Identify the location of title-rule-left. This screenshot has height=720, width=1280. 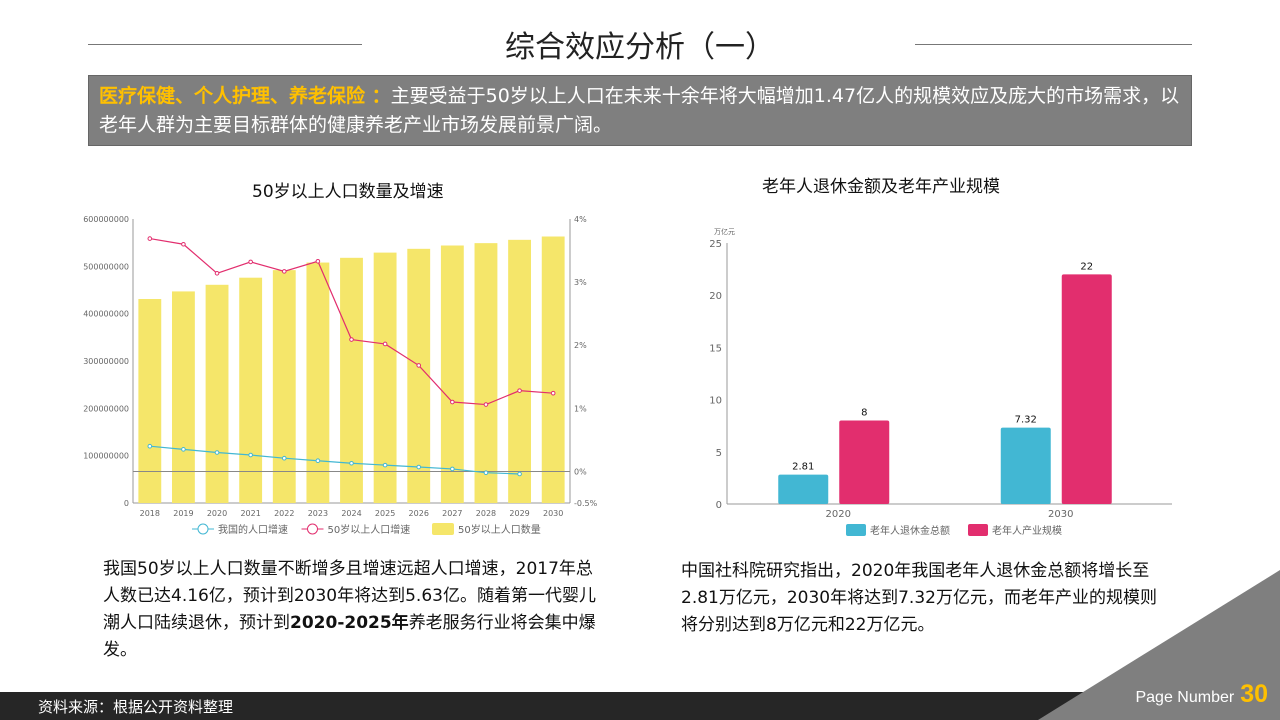
(225, 44).